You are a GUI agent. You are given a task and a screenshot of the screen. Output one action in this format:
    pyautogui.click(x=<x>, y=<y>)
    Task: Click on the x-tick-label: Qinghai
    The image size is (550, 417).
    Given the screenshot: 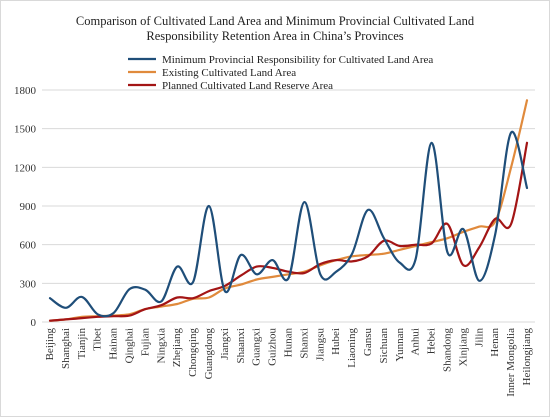 What is the action you would take?
    pyautogui.click(x=129, y=345)
    